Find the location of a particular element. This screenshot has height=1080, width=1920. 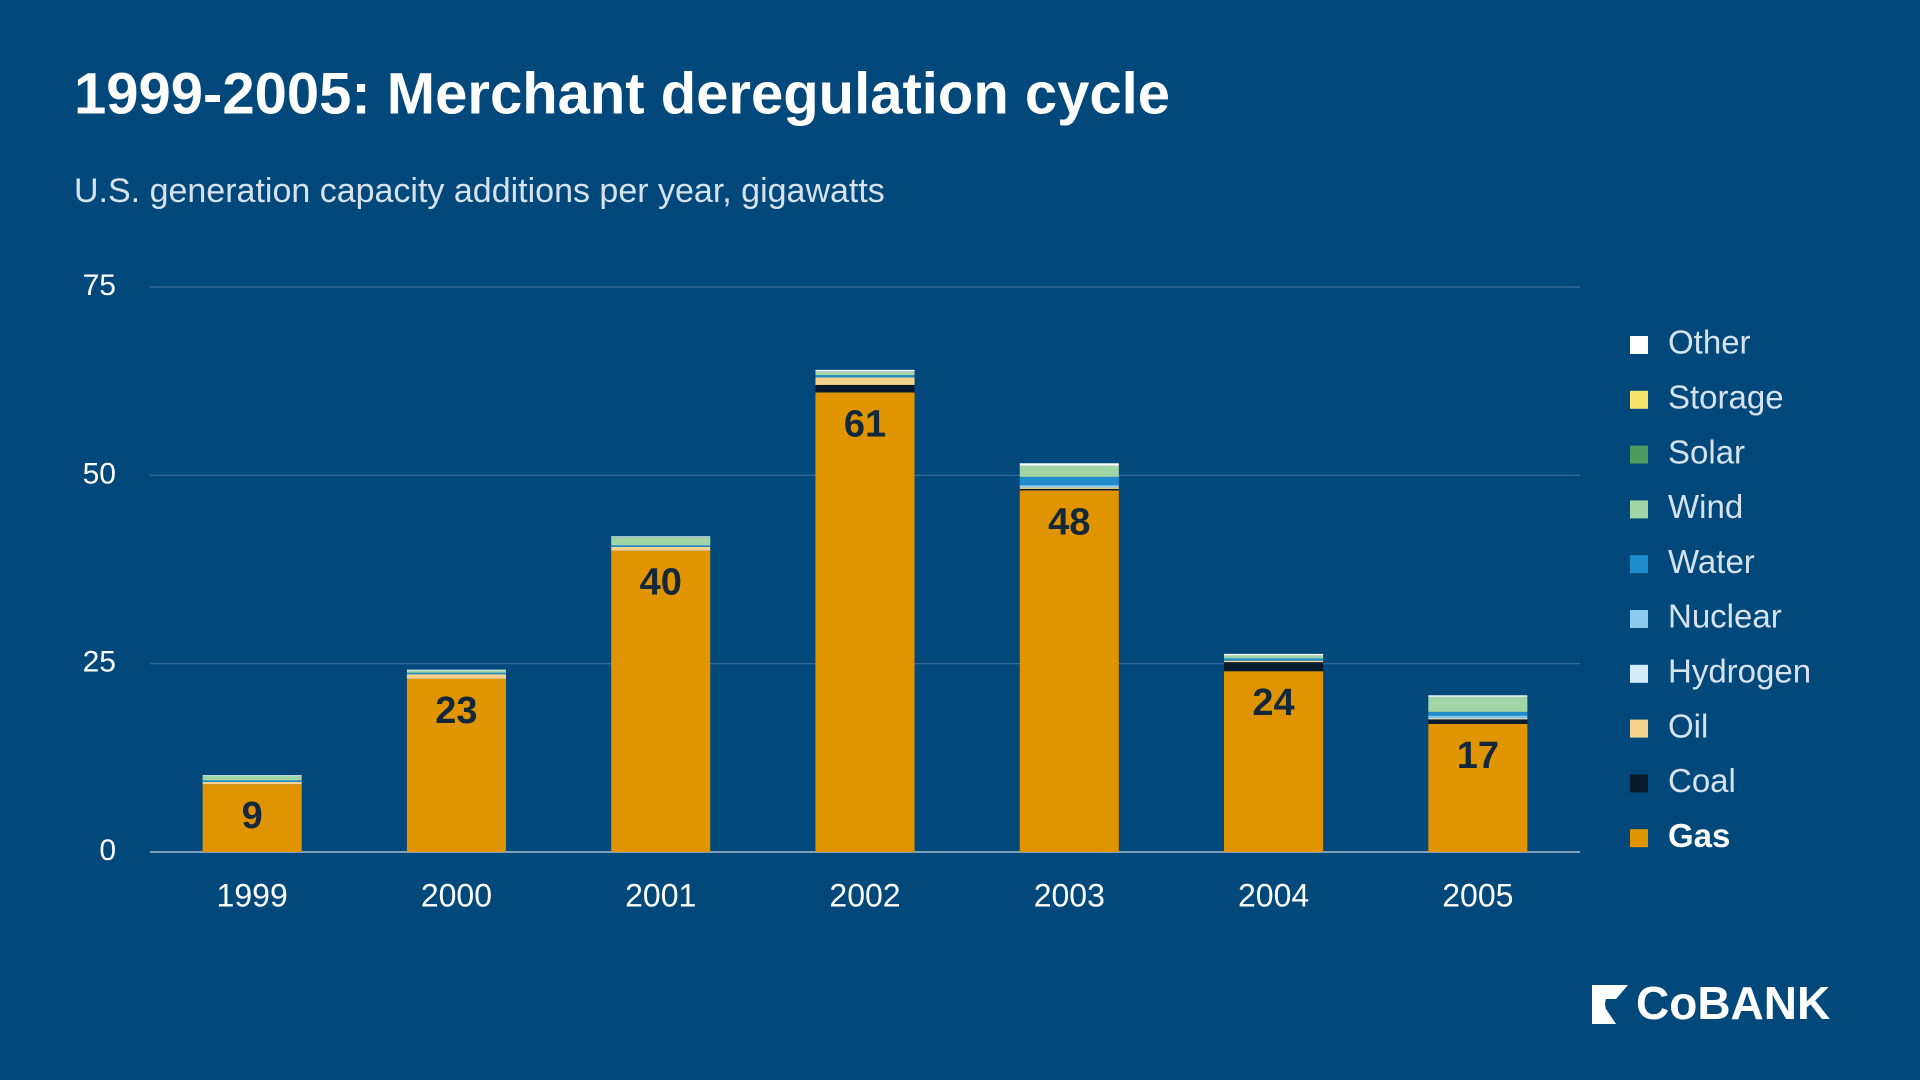

y-tick-label: 75 is located at coordinates (99, 285).